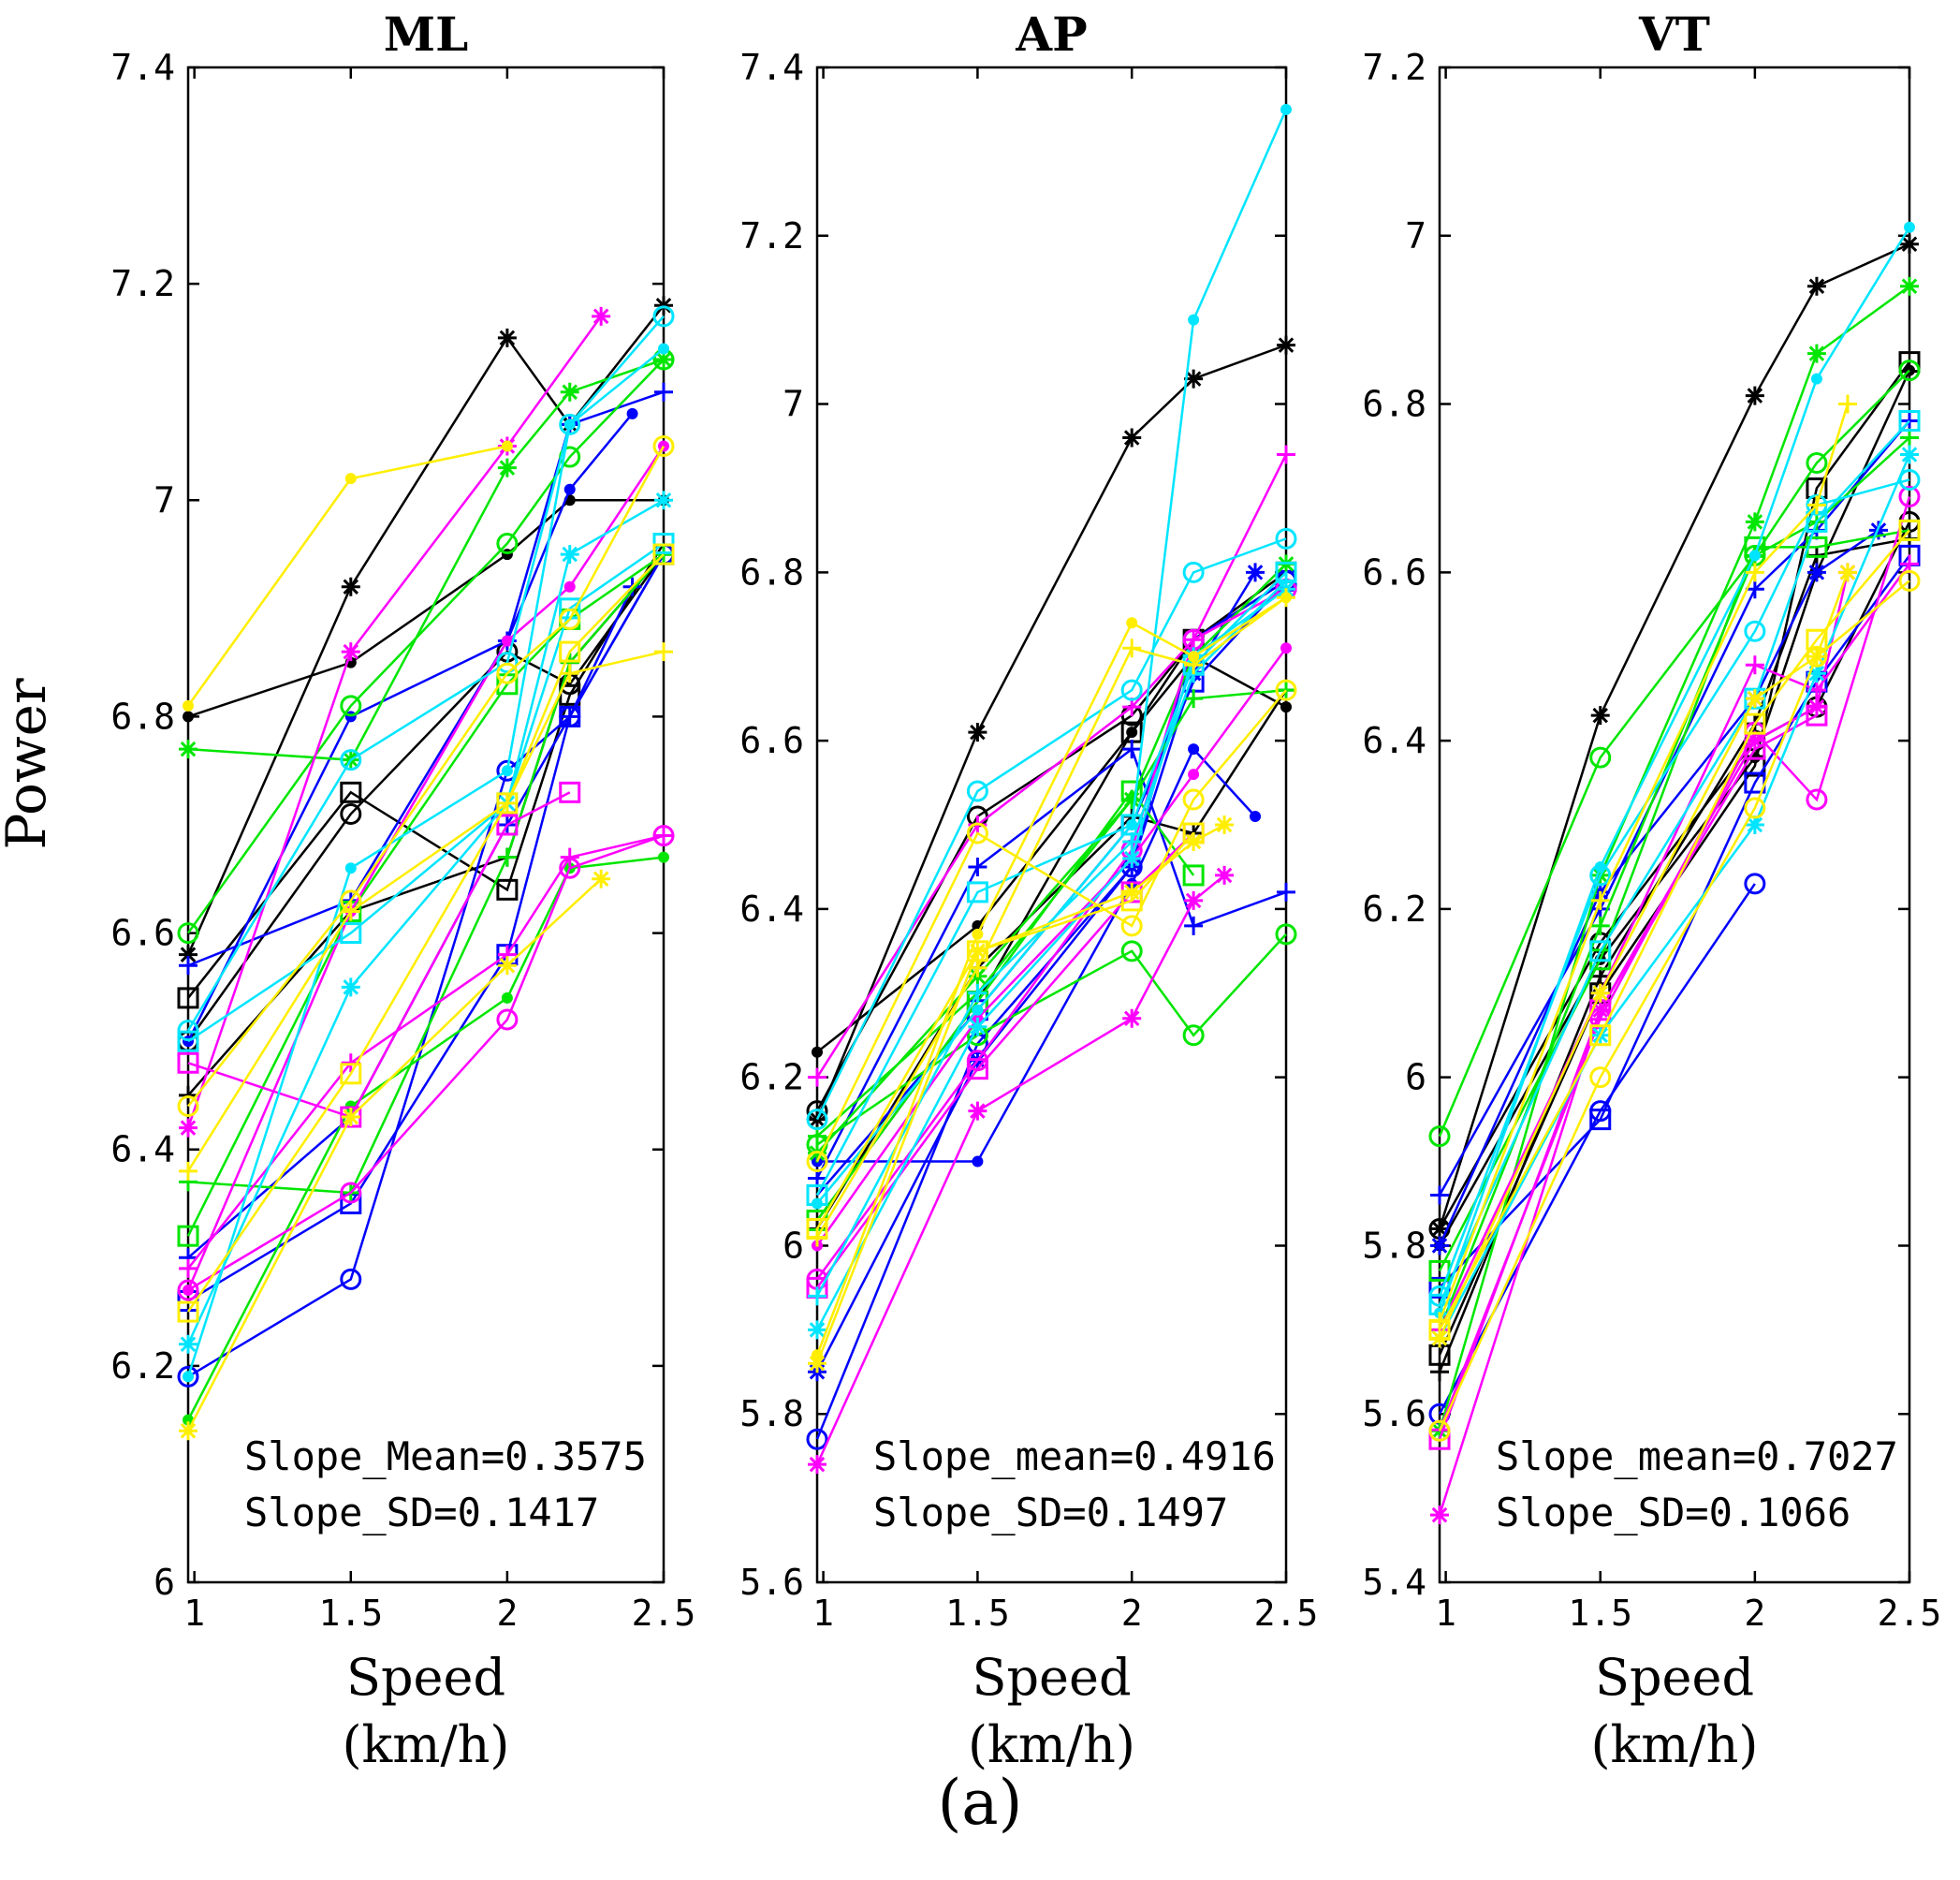 This screenshot has height=1880, width=1960. I want to click on y-tick-label: 5.4, so click(1394, 1582).